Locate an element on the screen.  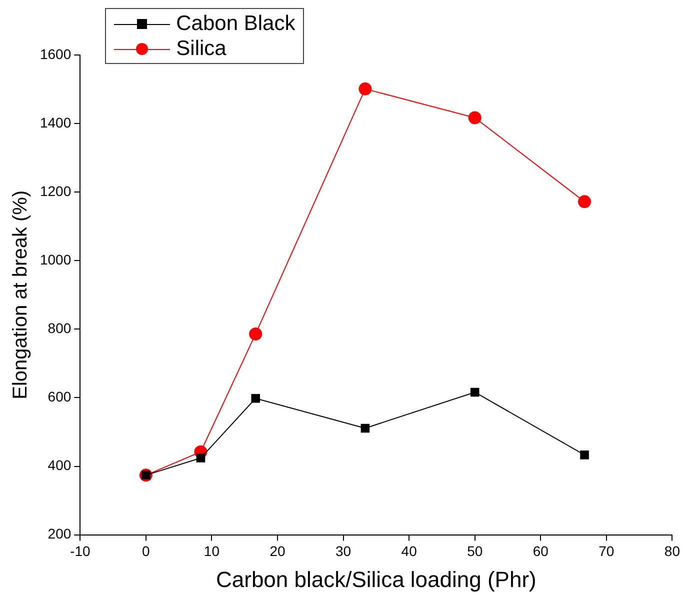
x-tick-label: 0 is located at coordinates (146, 551).